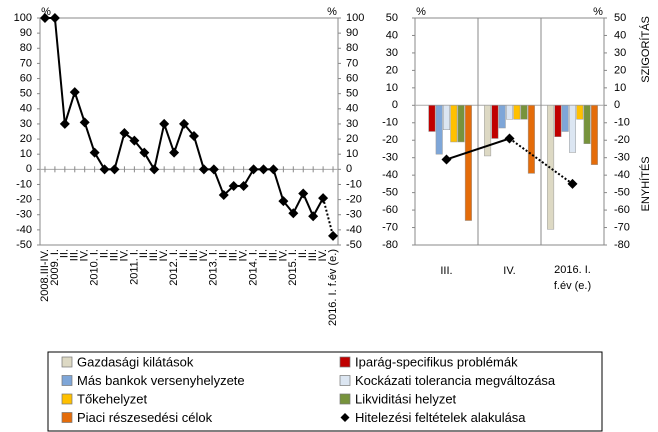 Image resolution: width=658 pixels, height=432 pixels. What do you see at coordinates (622, 140) in the screenshot?
I see `y2-tick-label: -20` at bounding box center [622, 140].